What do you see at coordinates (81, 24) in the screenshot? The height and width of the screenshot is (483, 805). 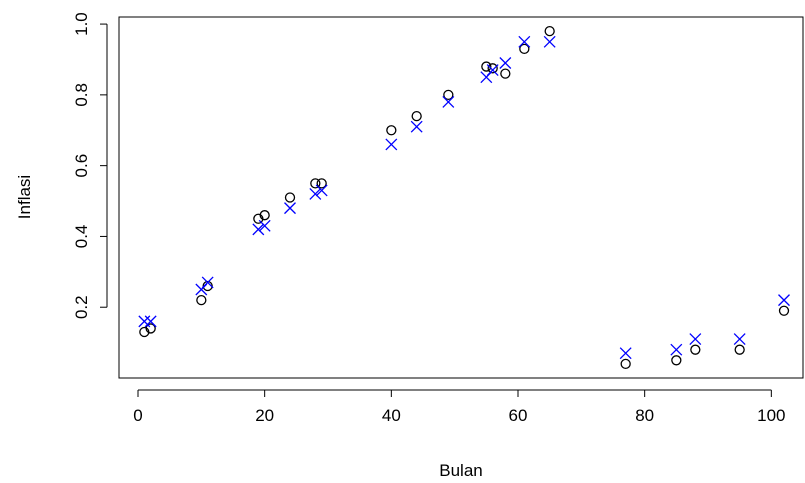 I see `y-tick-label: 1.0` at bounding box center [81, 24].